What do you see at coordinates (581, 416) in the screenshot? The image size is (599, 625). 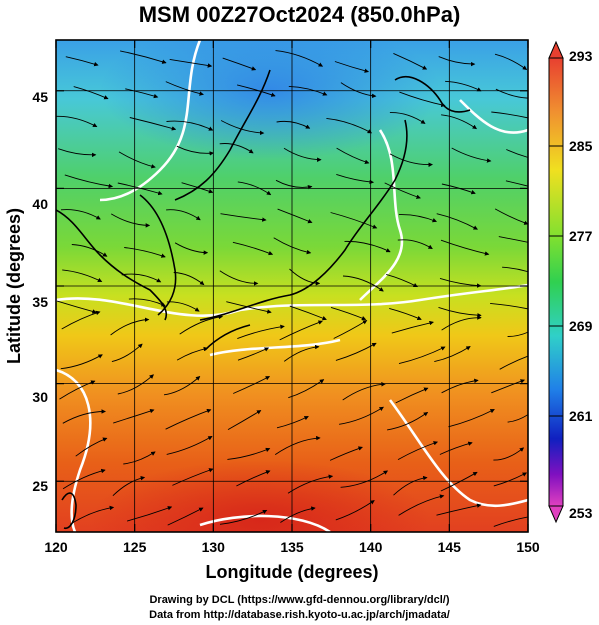 I see `colorbar-label: 261` at bounding box center [581, 416].